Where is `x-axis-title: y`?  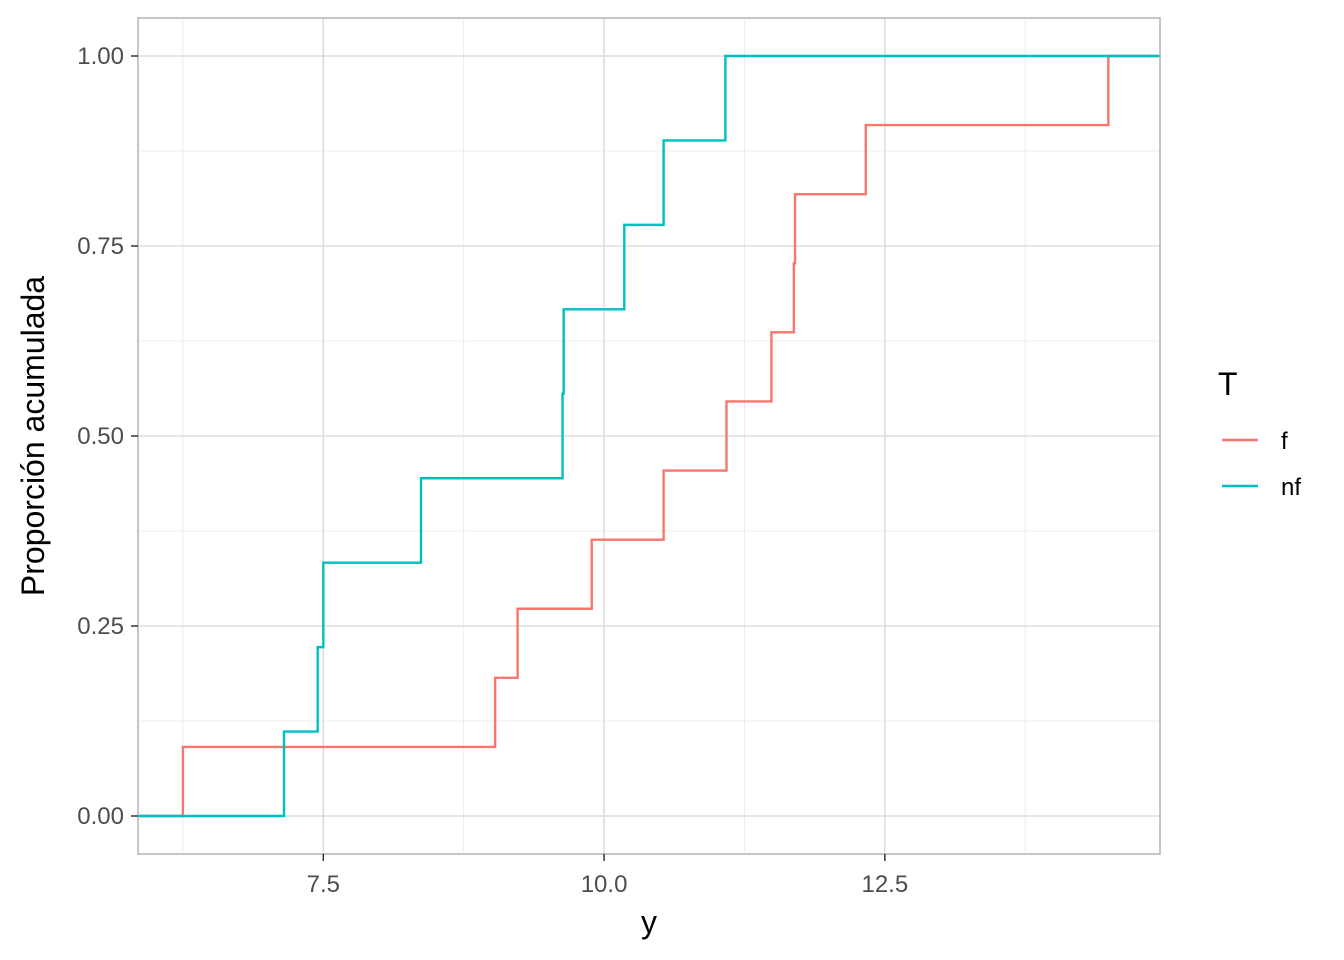 x-axis-title: y is located at coordinates (649, 922).